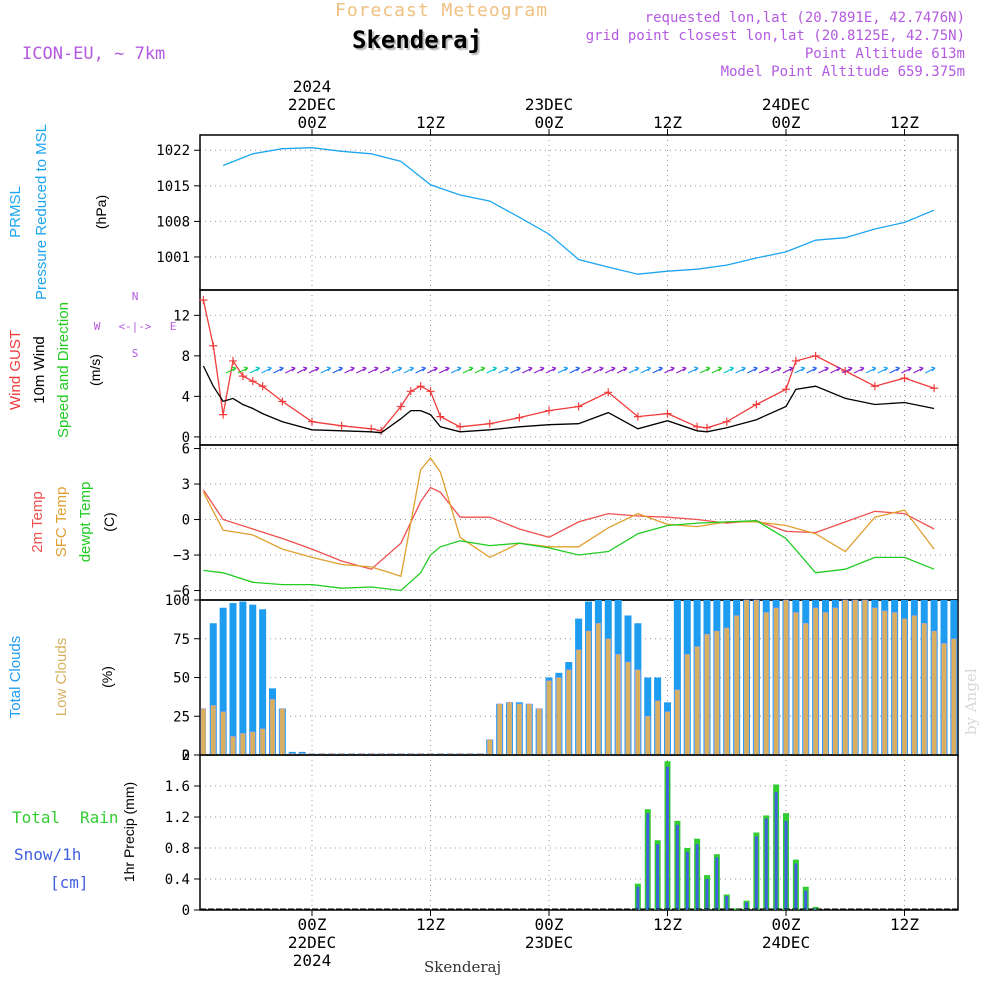  What do you see at coordinates (181, 592) in the screenshot?
I see `y-tick-label: −6` at bounding box center [181, 592].